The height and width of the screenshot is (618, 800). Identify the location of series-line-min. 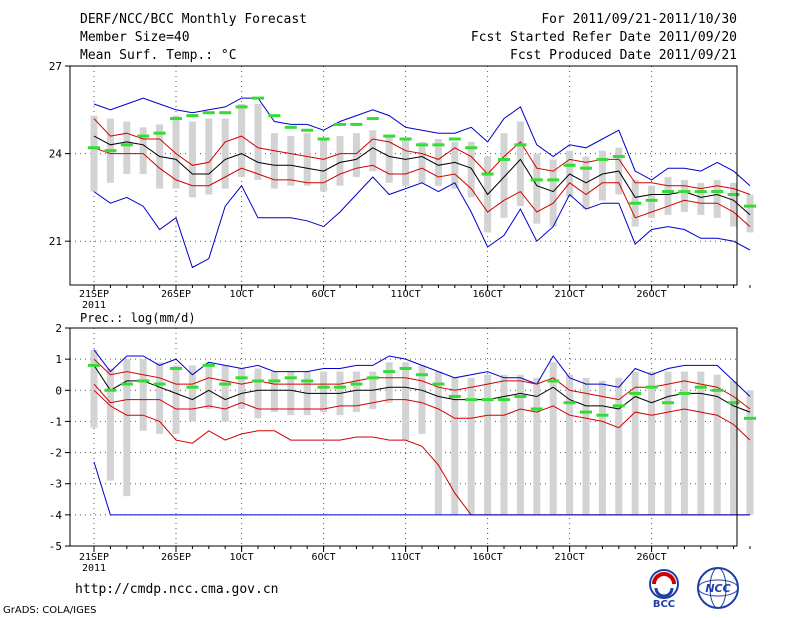
(421, 488).